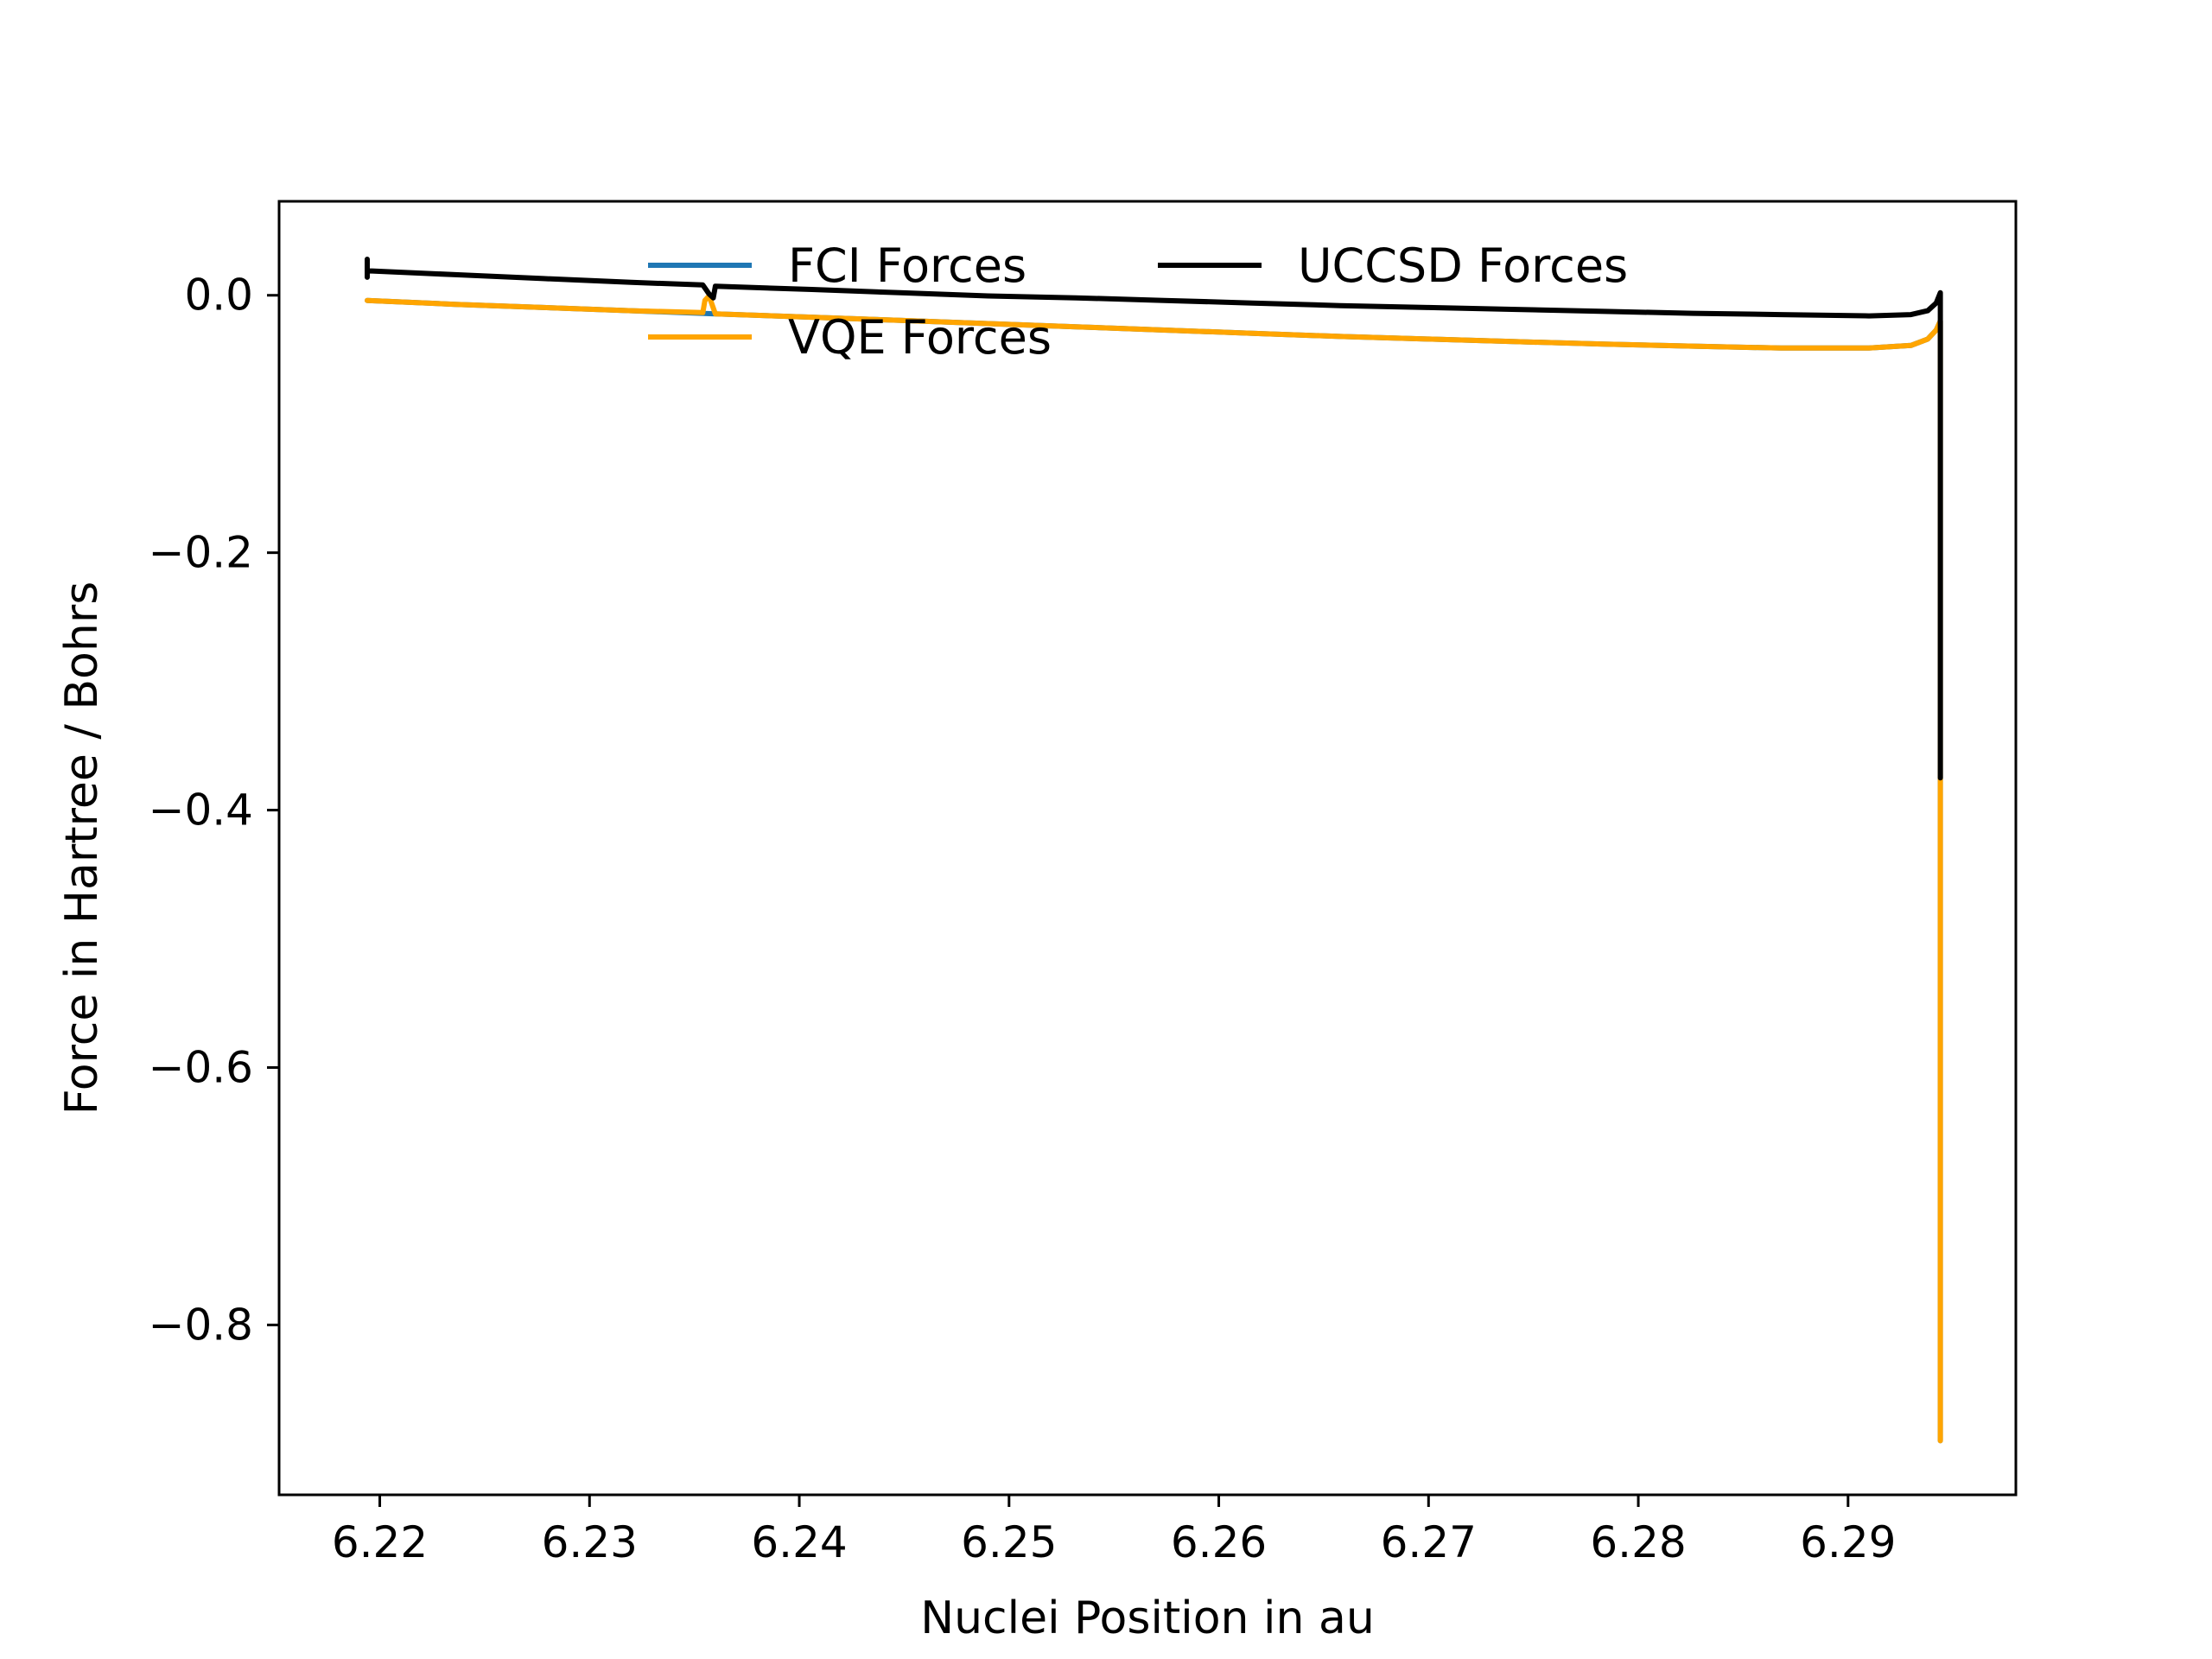 The height and width of the screenshot is (1659, 2212). Describe the element at coordinates (201, 1325) in the screenshot. I see `y-tick-label: −0.8` at that location.